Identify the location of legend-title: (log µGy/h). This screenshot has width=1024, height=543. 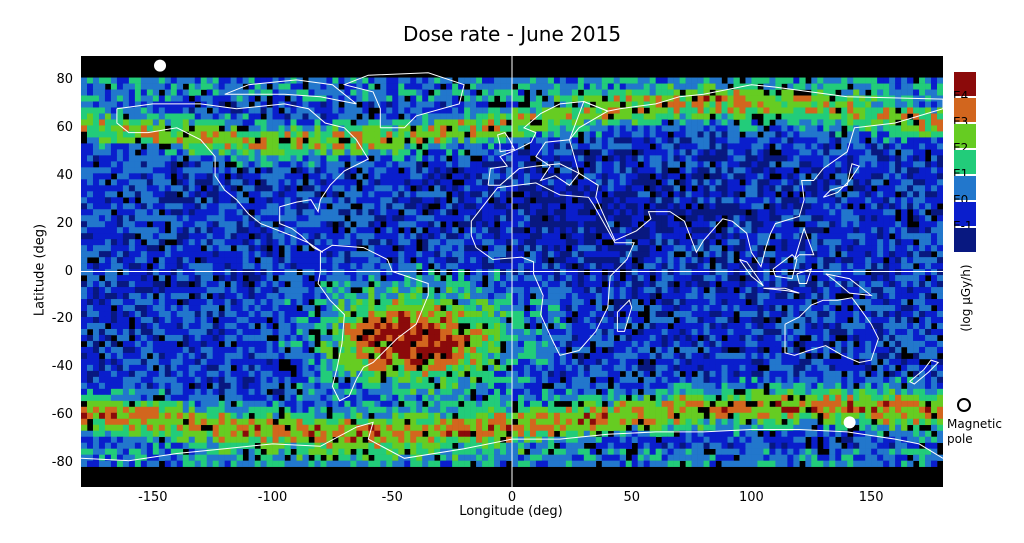
(966, 298).